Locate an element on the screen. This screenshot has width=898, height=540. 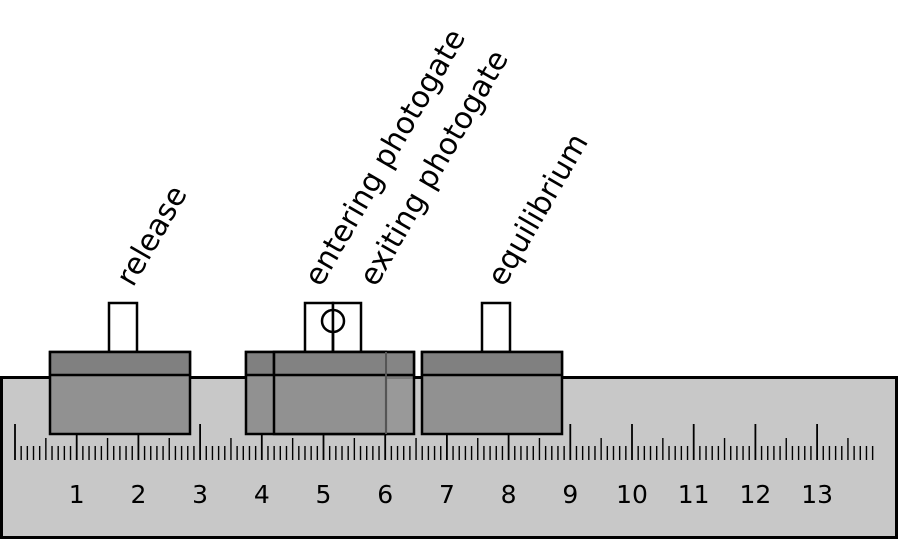
ruler-number: 3 is located at coordinates (200, 494).